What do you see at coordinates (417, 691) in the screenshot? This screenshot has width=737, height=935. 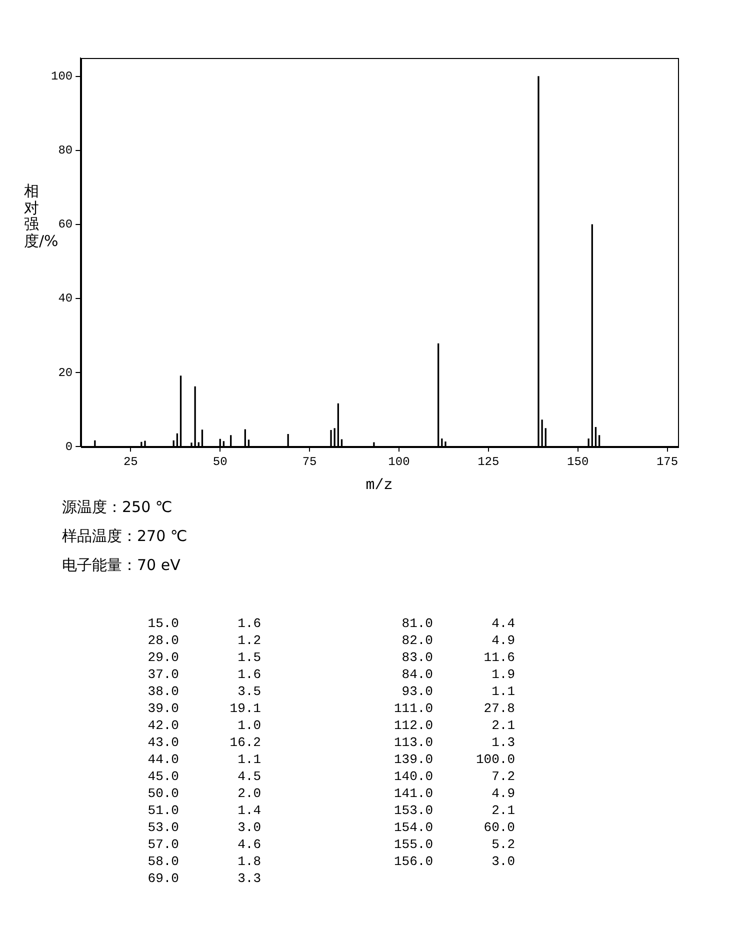 I see `category-label: 93.0` at bounding box center [417, 691].